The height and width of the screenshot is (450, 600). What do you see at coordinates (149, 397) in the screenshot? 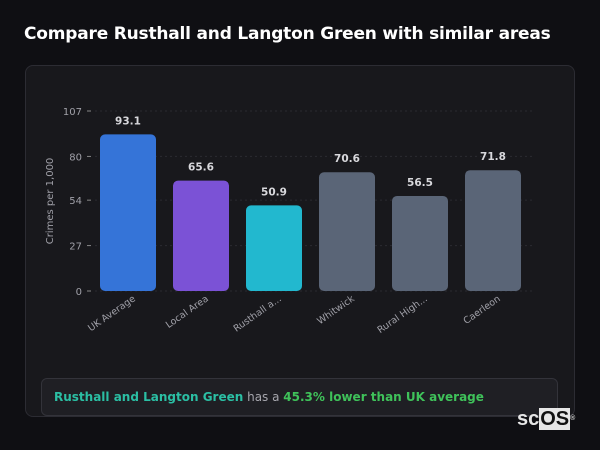
I see `summary-area: Rusthall and Langton Green` at bounding box center [149, 397].